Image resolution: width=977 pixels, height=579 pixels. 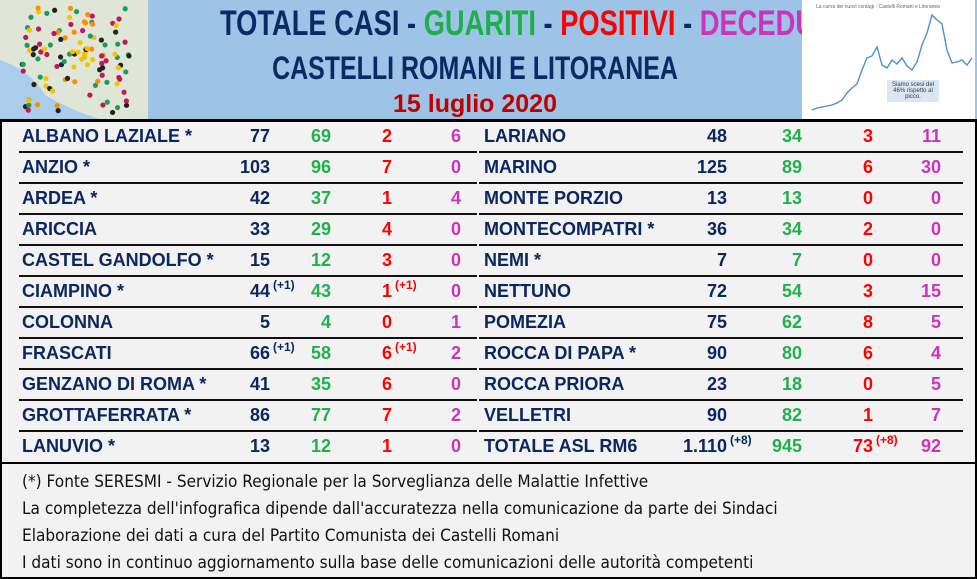 I want to click on recovered: 77, so click(x=320, y=415).